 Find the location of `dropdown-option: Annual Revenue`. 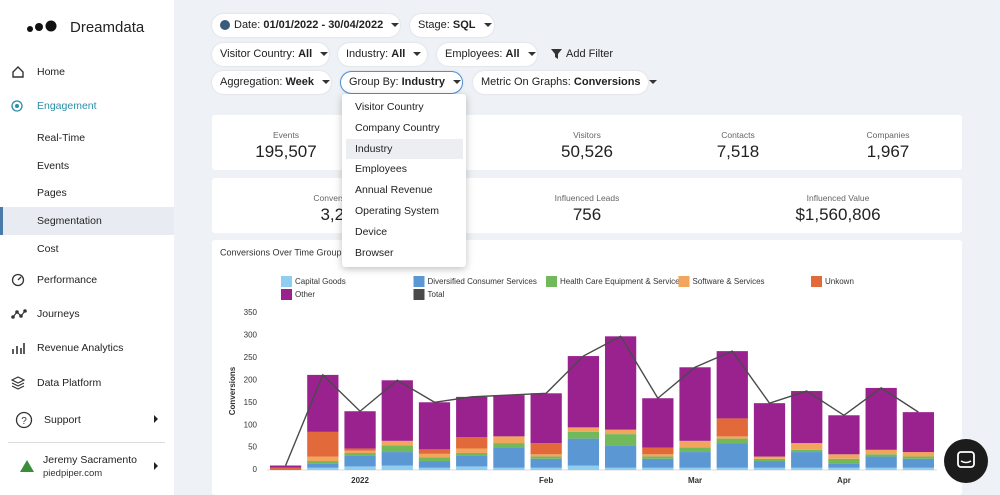

dropdown-option: Annual Revenue is located at coordinates (394, 190).